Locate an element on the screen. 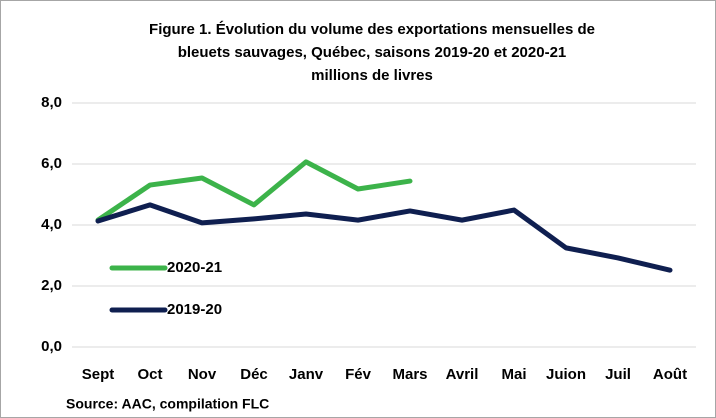 The height and width of the screenshot is (418, 716). x-tick-label: Juil is located at coordinates (618, 374).